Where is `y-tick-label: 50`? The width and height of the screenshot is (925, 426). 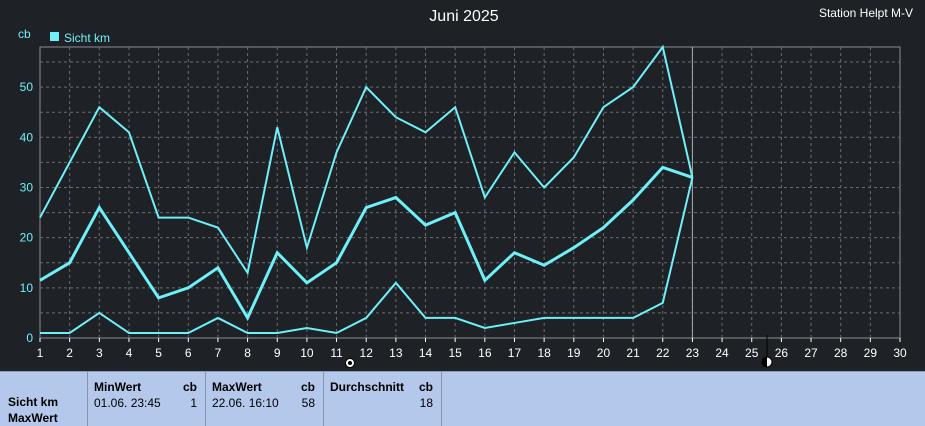
y-tick-label: 50 is located at coordinates (27, 87).